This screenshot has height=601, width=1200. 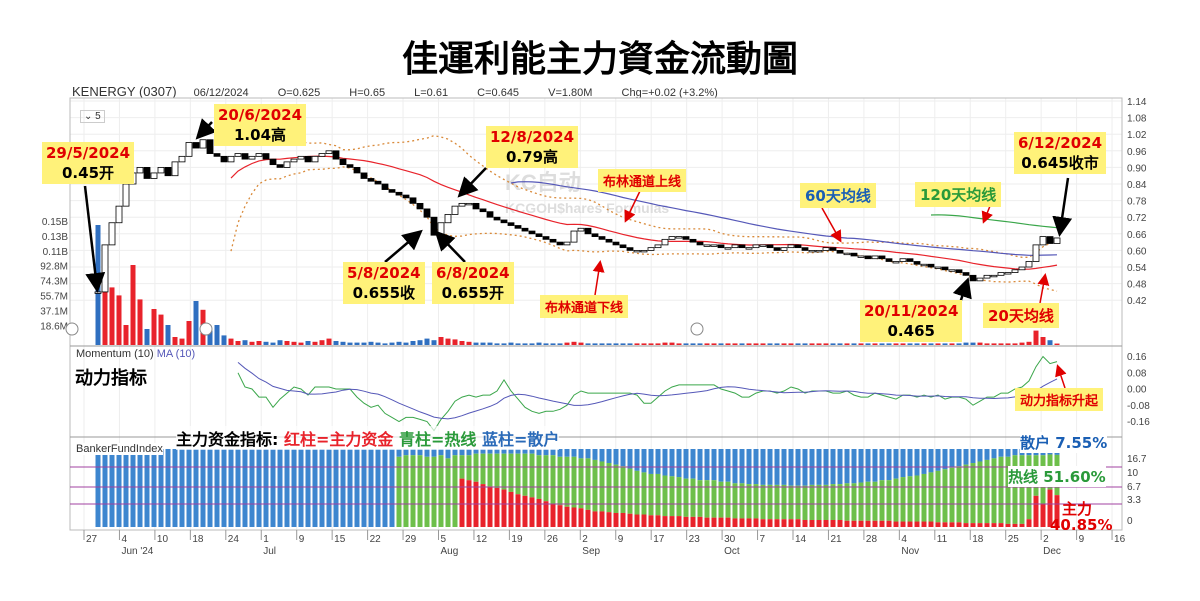 I want to click on moving-averages, so click(x=644, y=212).